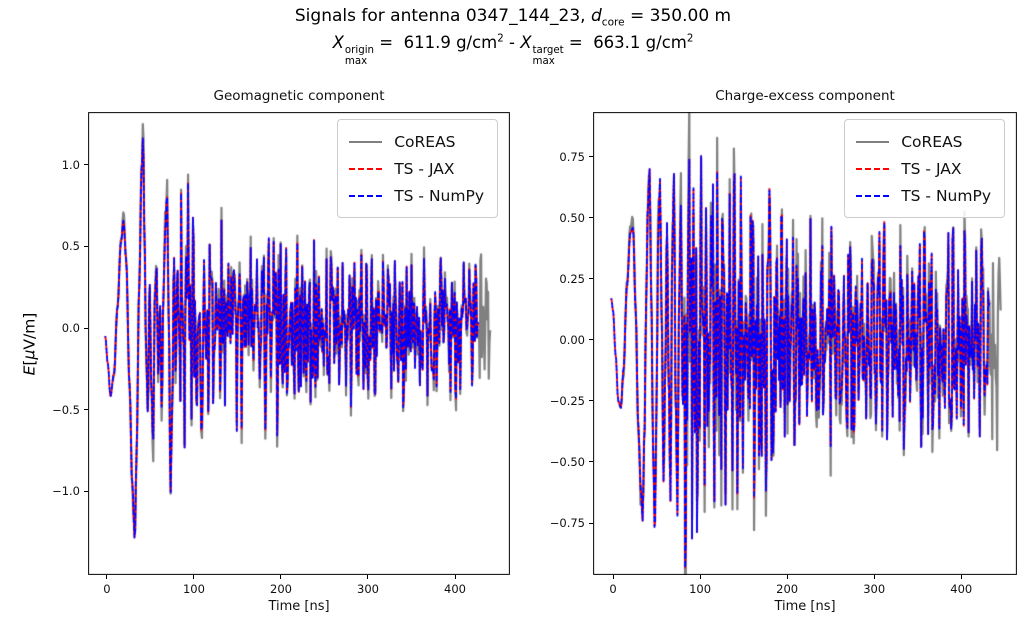 The image size is (1026, 627). Describe the element at coordinates (572, 217) in the screenshot. I see `y-tick-label: 0.50` at that location.